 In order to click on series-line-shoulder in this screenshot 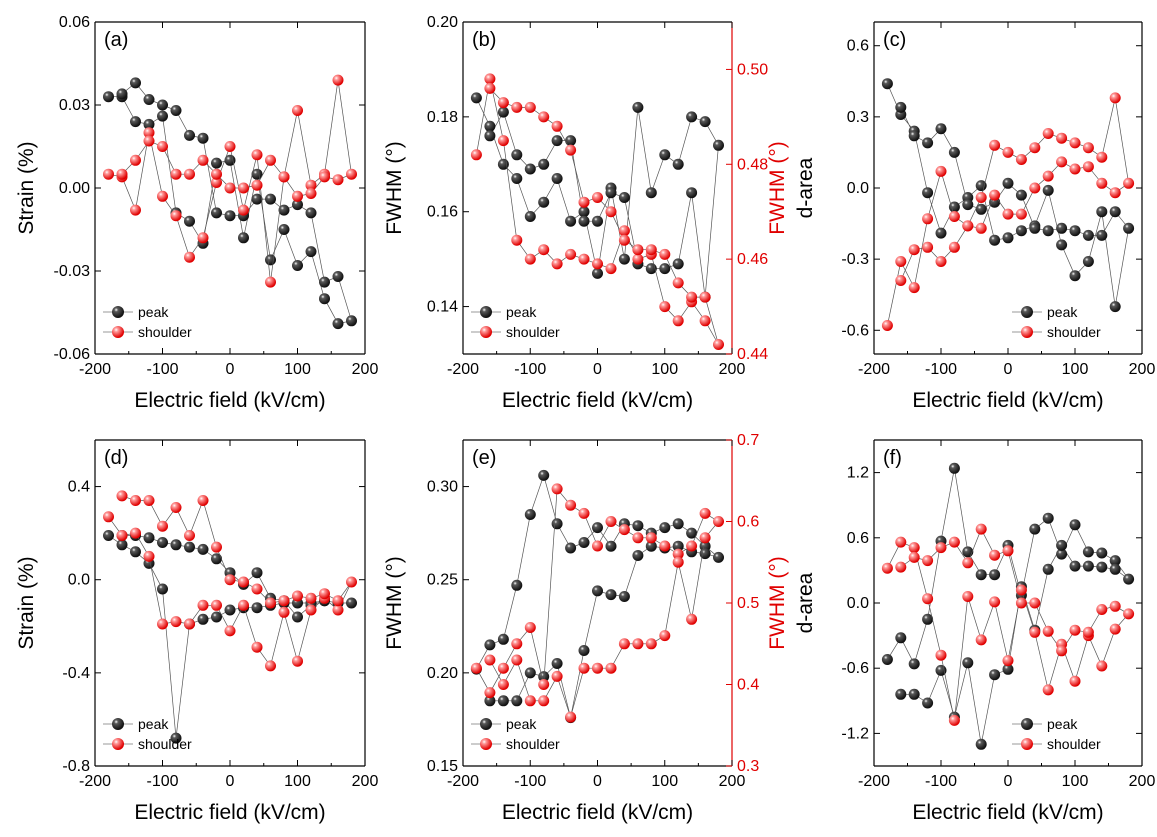, I will do `click(598, 603)`.